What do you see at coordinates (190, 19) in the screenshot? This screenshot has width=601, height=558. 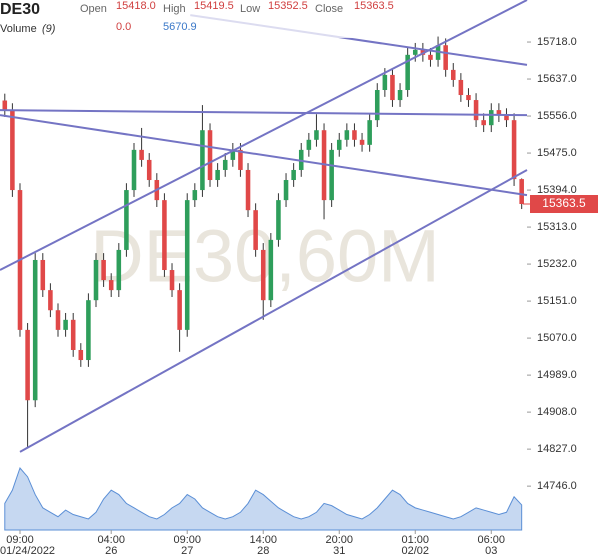 I see `header-backdrop` at bounding box center [190, 19].